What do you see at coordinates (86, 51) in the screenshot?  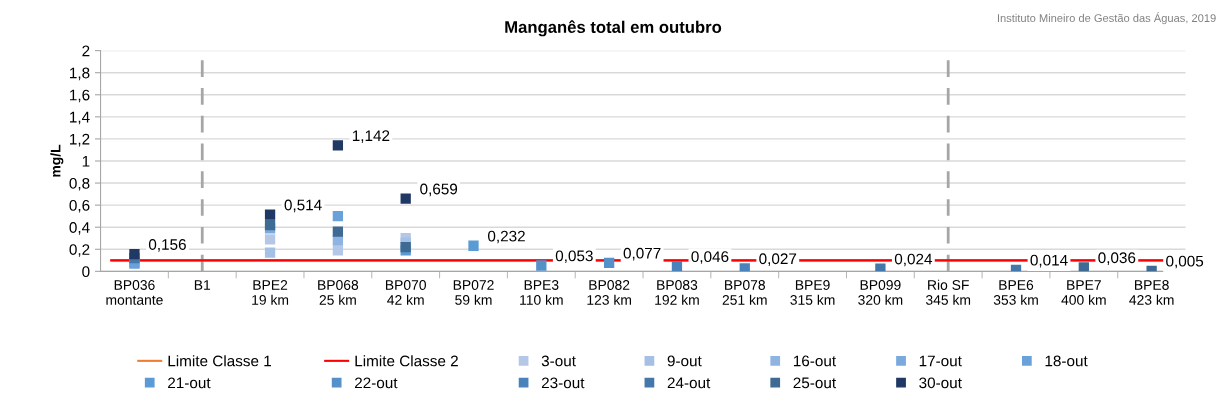 I see `y-tick-label: 2` at bounding box center [86, 51].